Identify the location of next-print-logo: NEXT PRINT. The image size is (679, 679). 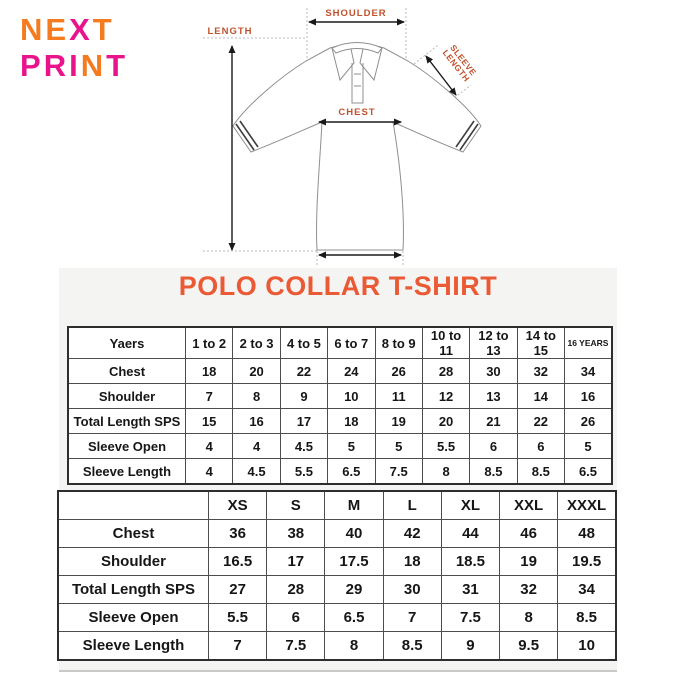
(74, 48).